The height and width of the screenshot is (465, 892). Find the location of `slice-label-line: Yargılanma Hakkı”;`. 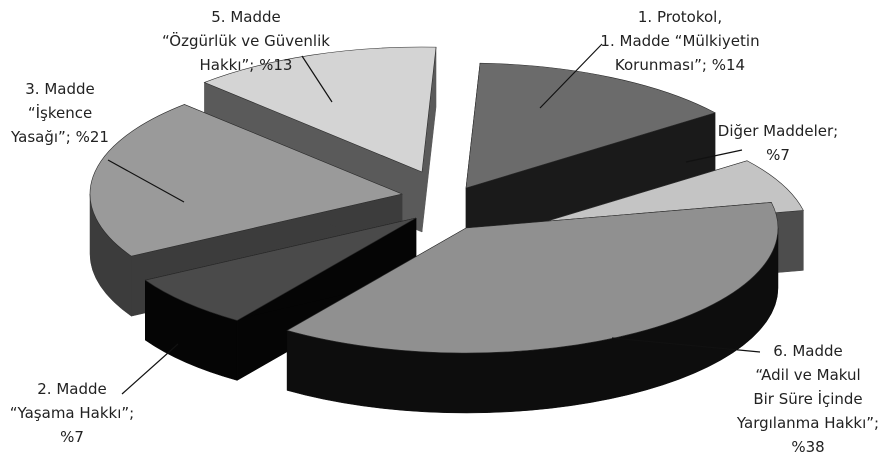

slice-label-line: Yargılanma Hakkı”; is located at coordinates (807, 423).